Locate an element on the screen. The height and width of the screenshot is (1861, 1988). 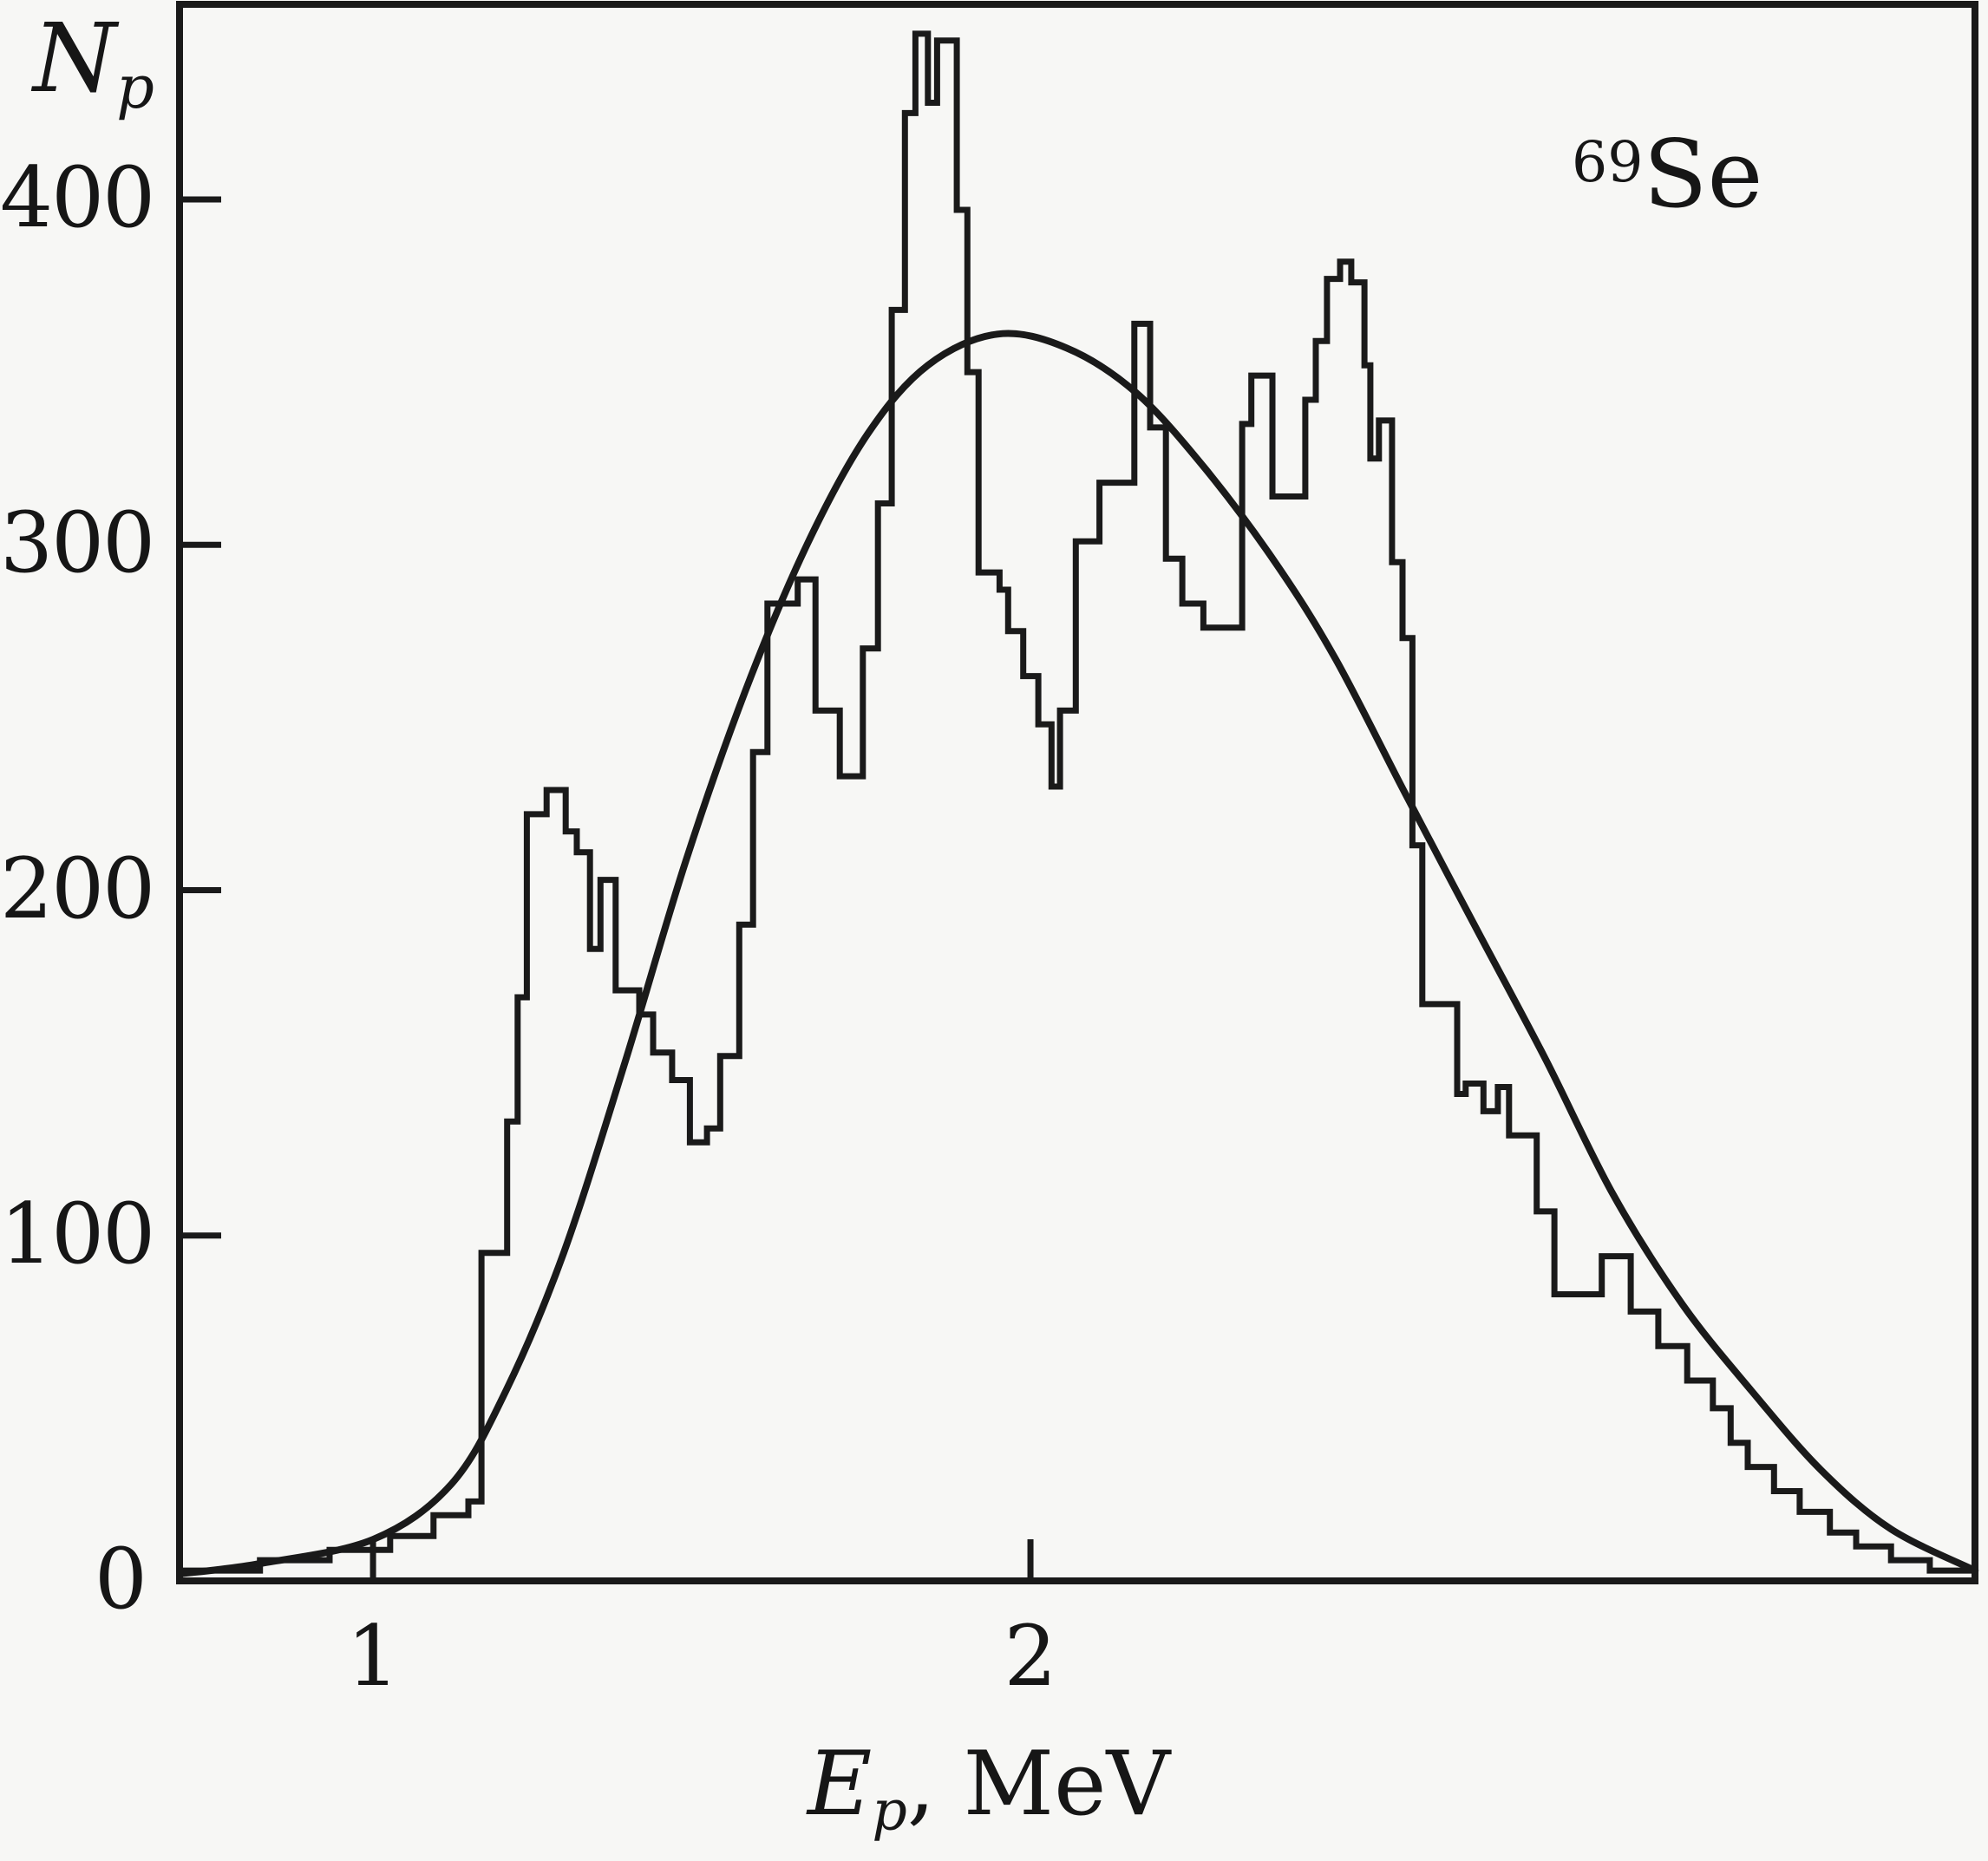
x-axis-title: Ep, MeV is located at coordinates (988, 1785).